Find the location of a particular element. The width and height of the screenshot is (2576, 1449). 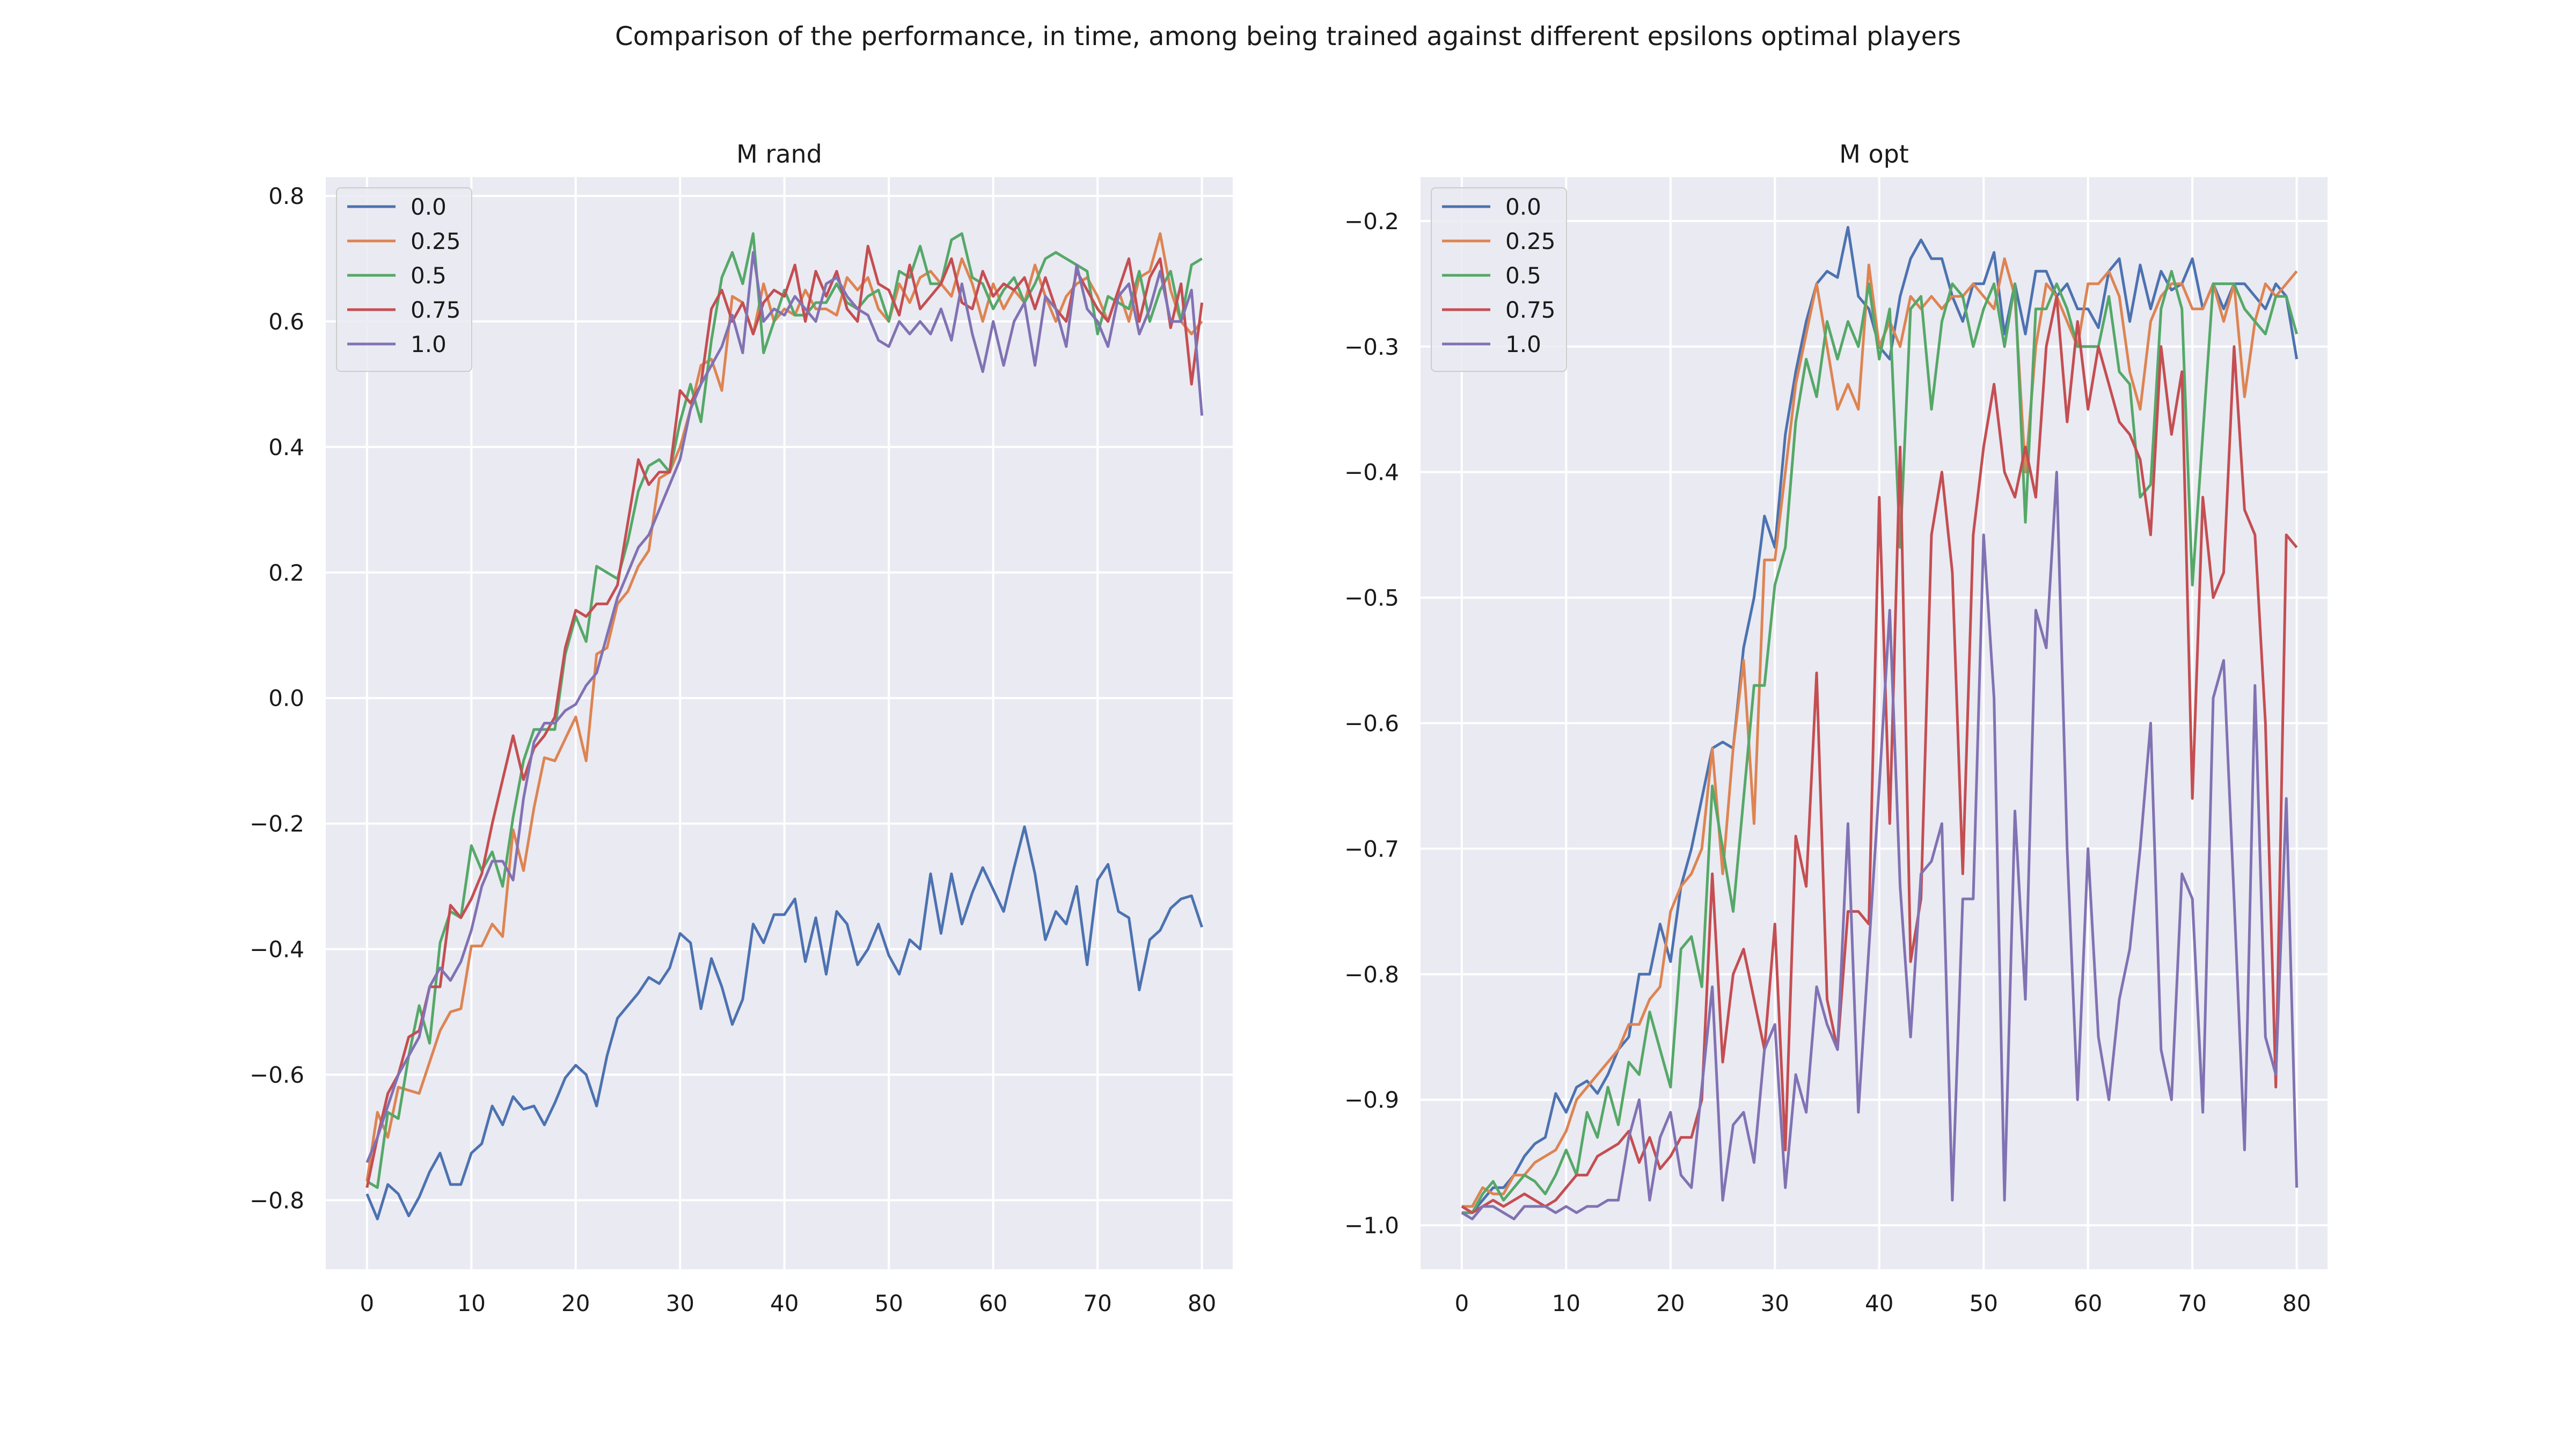

y-tick-label: 0.6 is located at coordinates (286, 322).